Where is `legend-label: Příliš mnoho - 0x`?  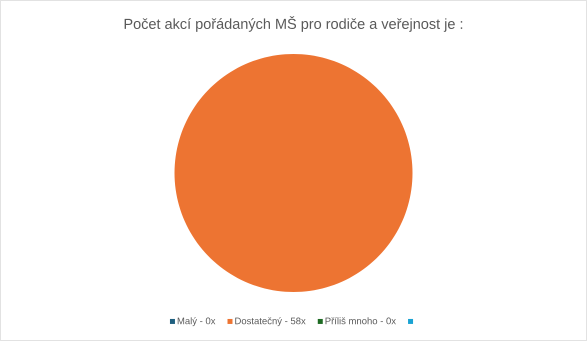 legend-label: Příliš mnoho - 0x is located at coordinates (361, 320).